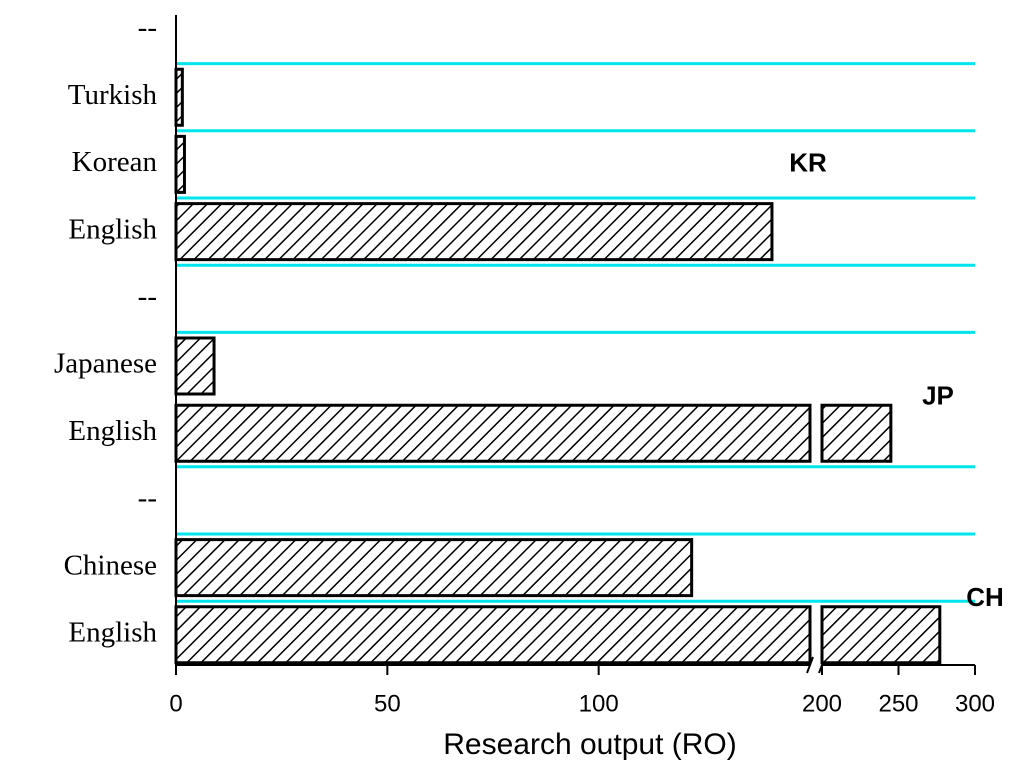 Image resolution: width=1024 pixels, height=783 pixels. I want to click on x-tick-label: 250, so click(898, 703).